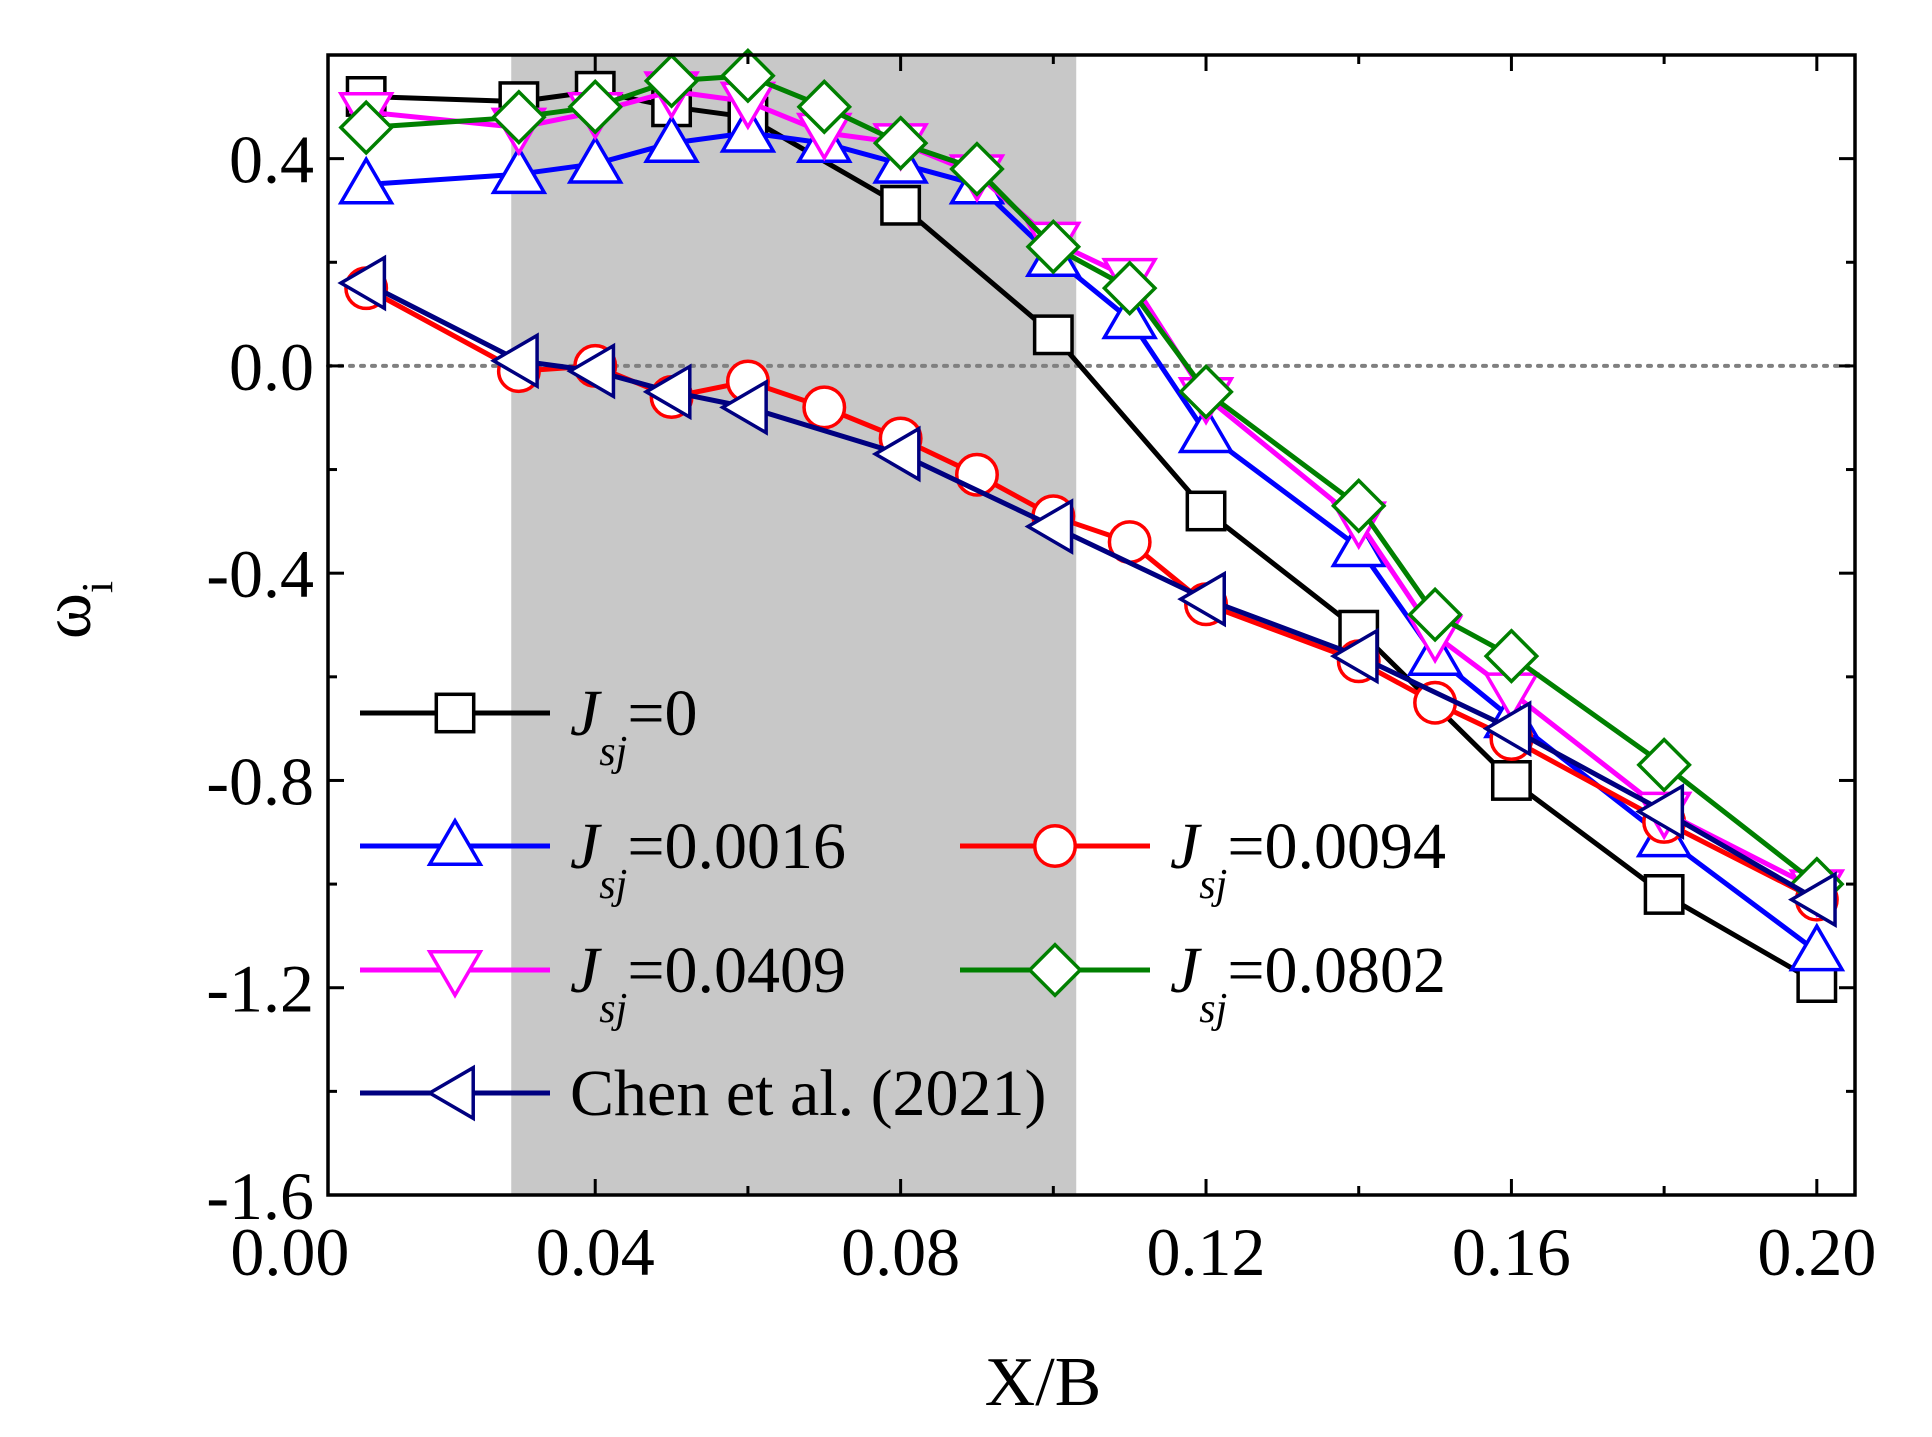  Describe the element at coordinates (271, 160) in the screenshot. I see `y-tick-label: 0.4` at that location.